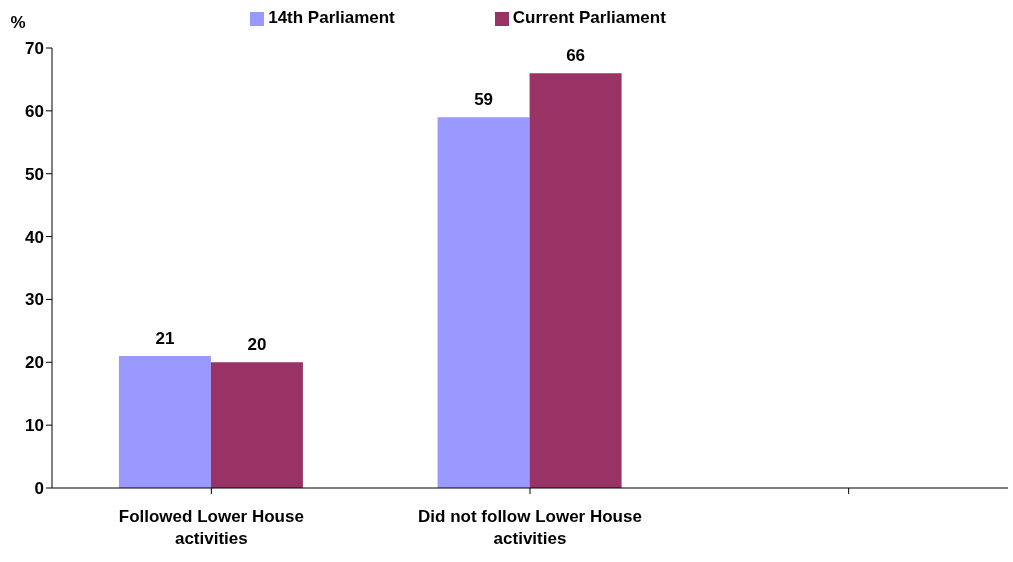 The image size is (1013, 562). What do you see at coordinates (530, 527) in the screenshot?
I see `x-tick-label: Did not follow Lower House activities` at bounding box center [530, 527].